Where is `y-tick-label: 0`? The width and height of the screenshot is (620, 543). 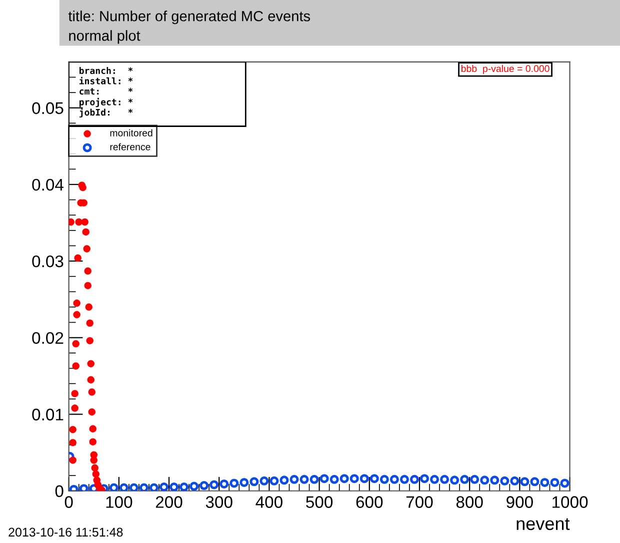
y-tick-label: 0 is located at coordinates (59, 491).